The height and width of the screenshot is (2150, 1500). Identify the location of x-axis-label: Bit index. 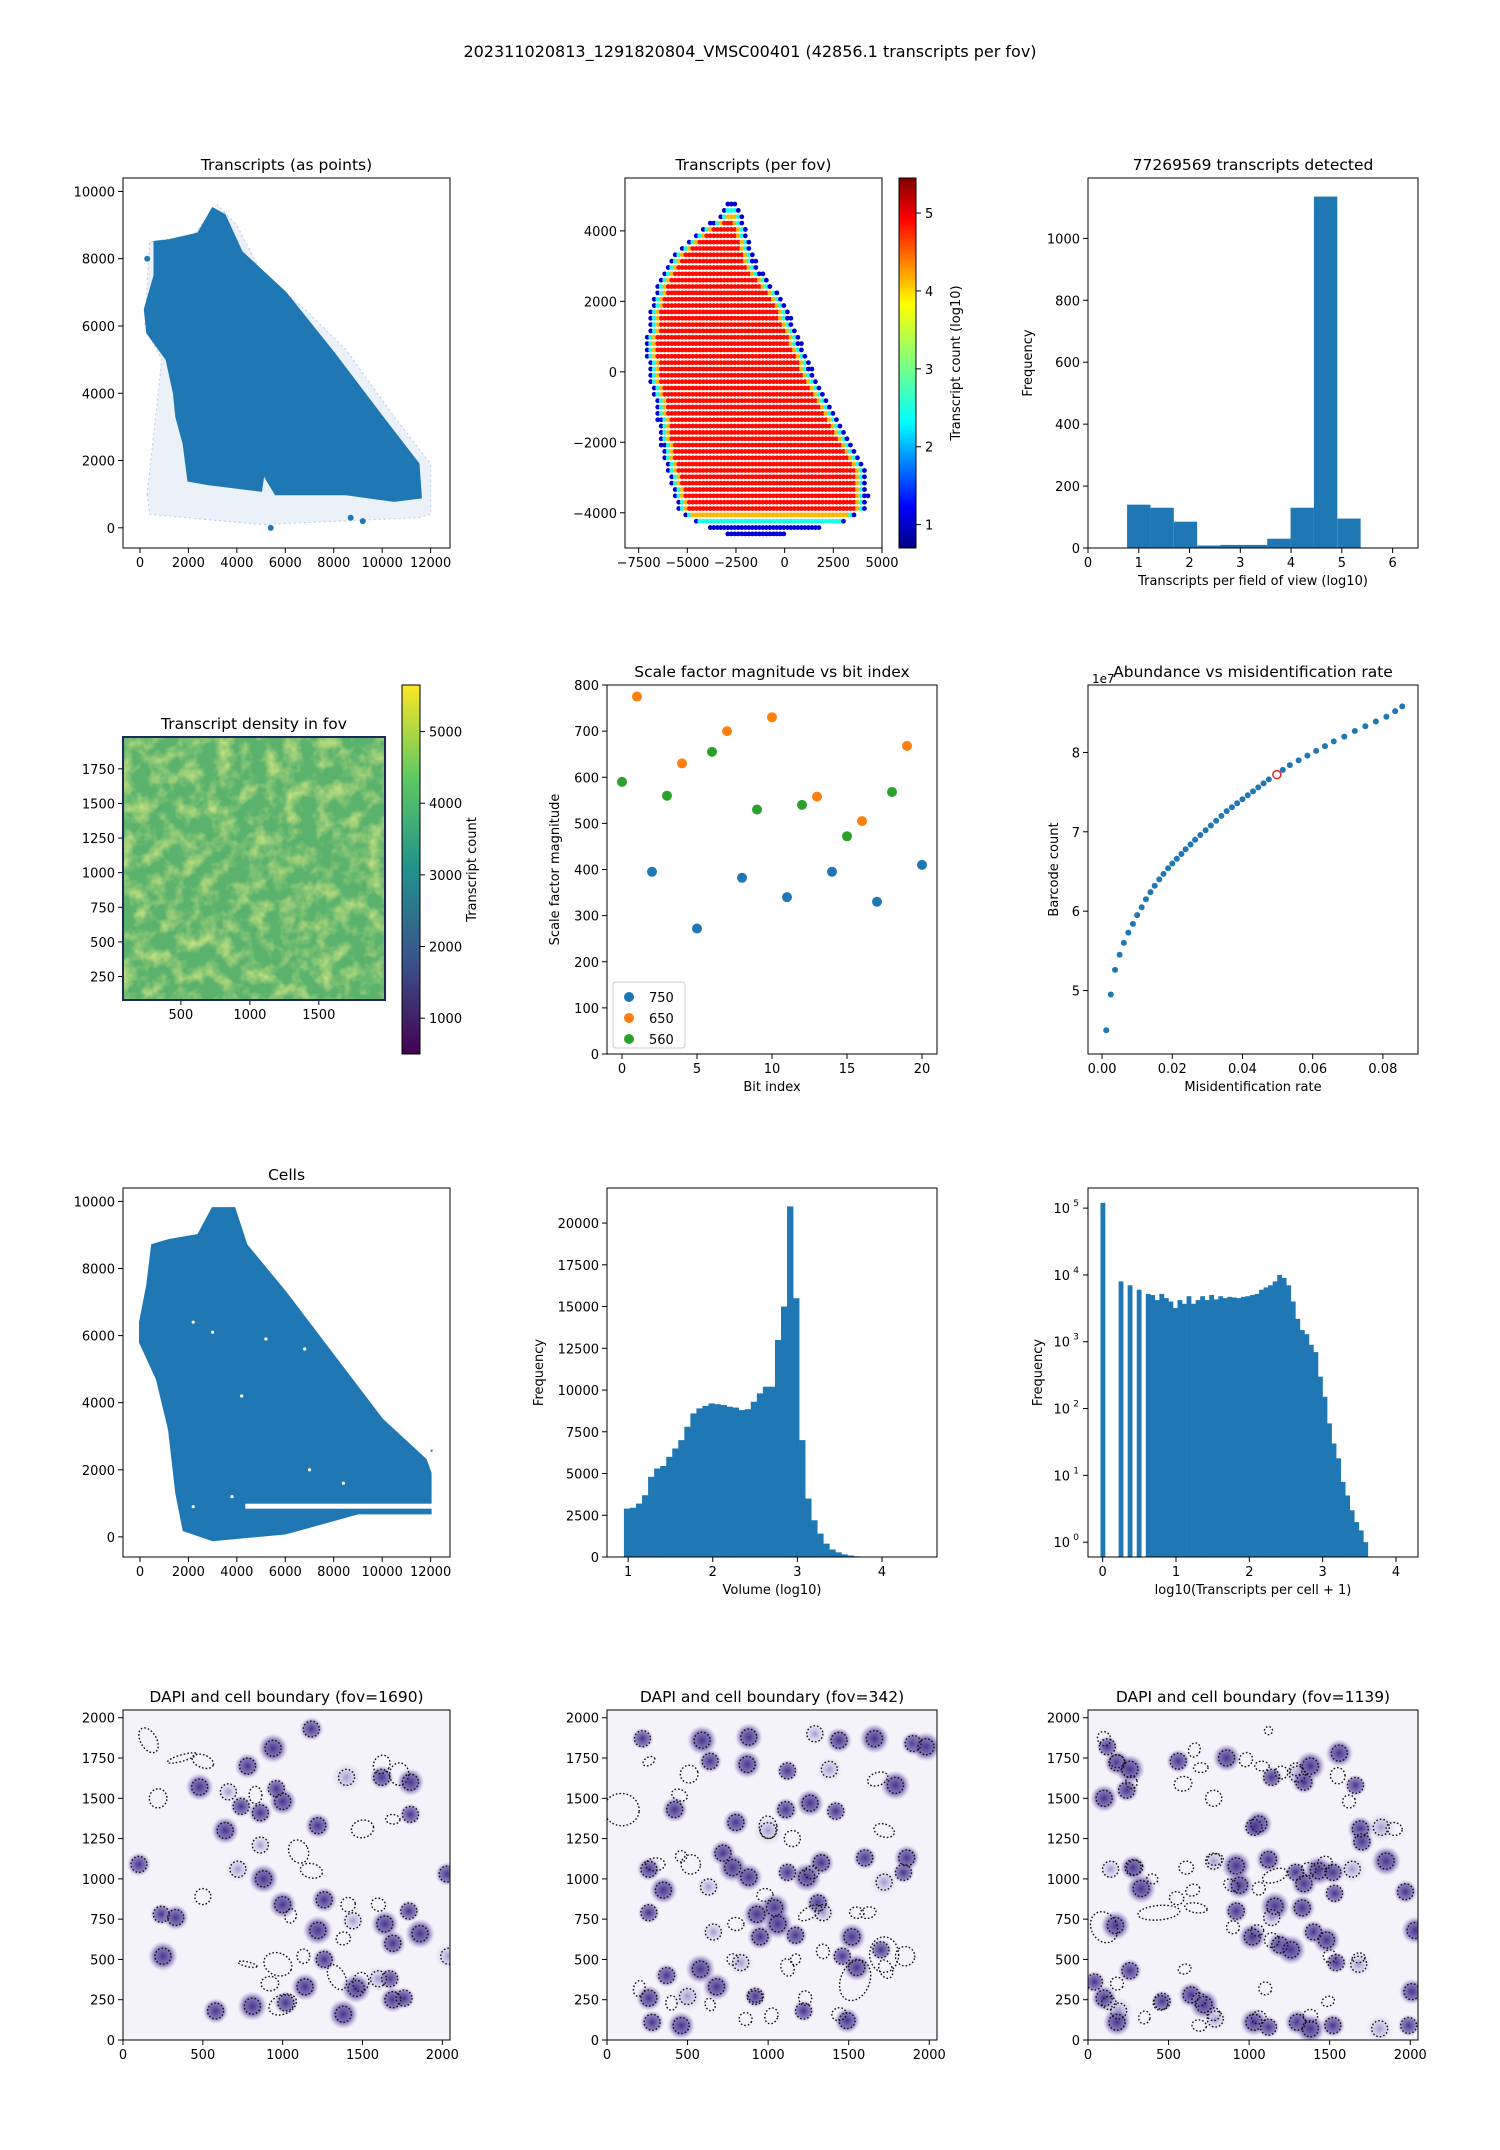
(772, 1087).